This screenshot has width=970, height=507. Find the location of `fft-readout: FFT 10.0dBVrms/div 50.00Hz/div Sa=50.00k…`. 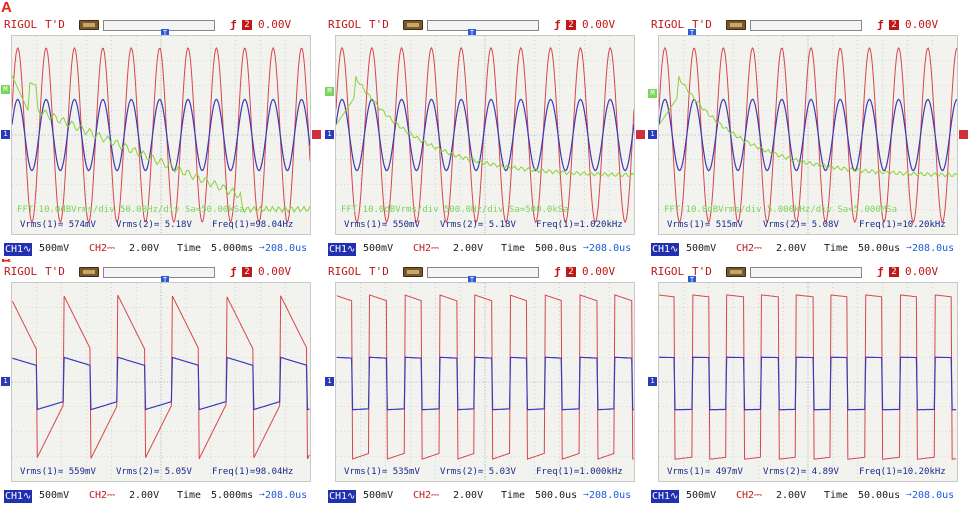

fft-readout: FFT 10.0dBVrms/div 50.00Hz/div Sa=50.00k… is located at coordinates (131, 210).